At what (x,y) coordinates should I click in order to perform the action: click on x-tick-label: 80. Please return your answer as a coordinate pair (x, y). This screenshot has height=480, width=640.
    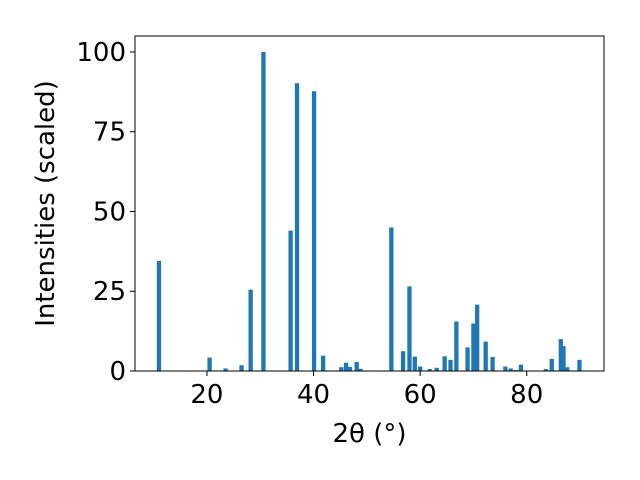
    Looking at the image, I should click on (526, 395).